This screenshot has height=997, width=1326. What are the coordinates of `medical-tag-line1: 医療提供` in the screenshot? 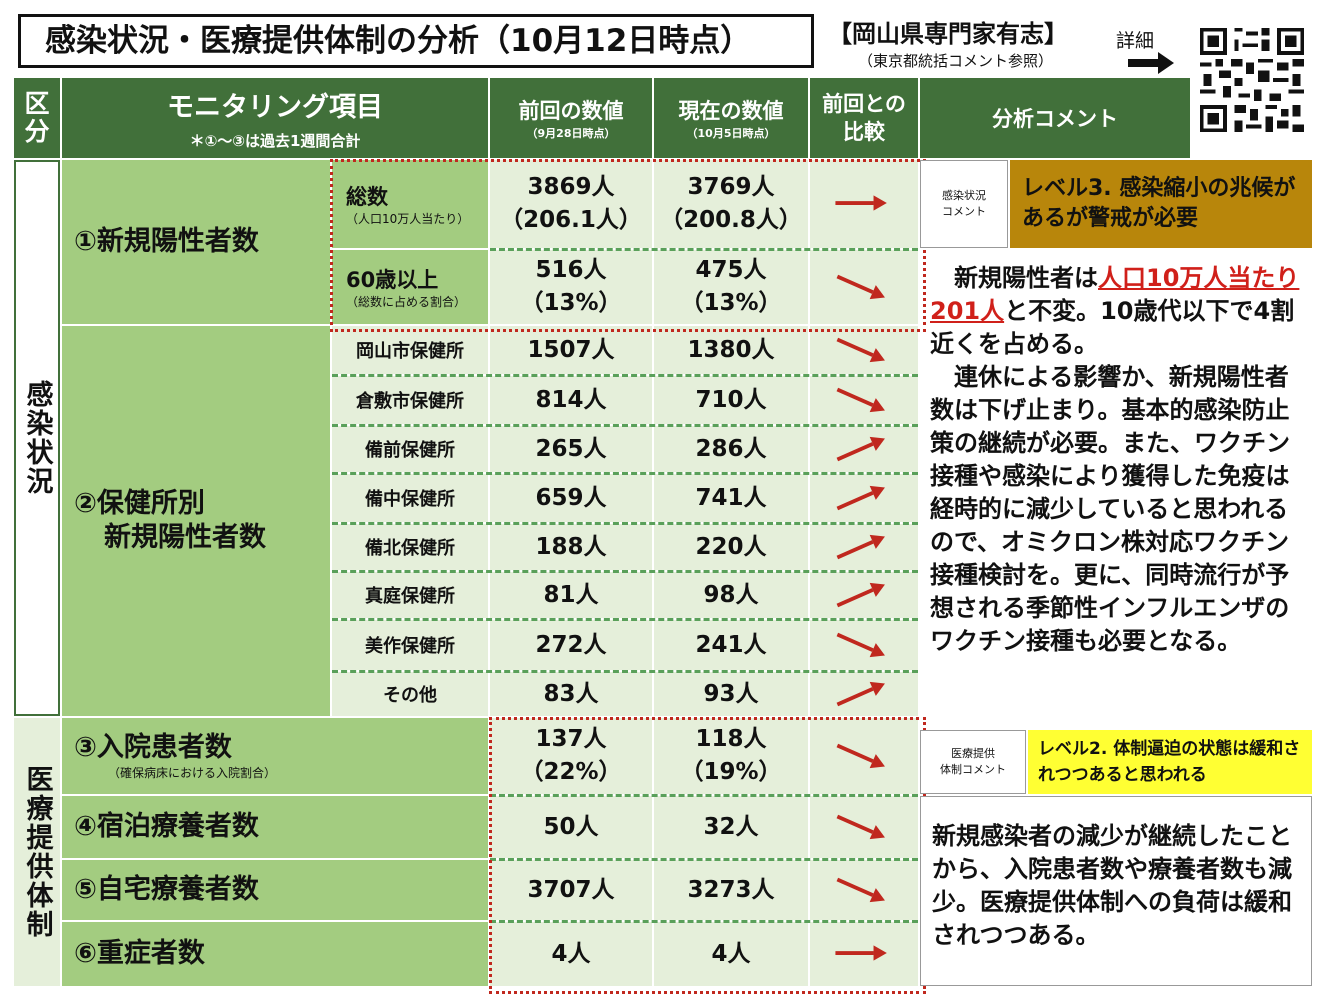 It's located at (973, 753).